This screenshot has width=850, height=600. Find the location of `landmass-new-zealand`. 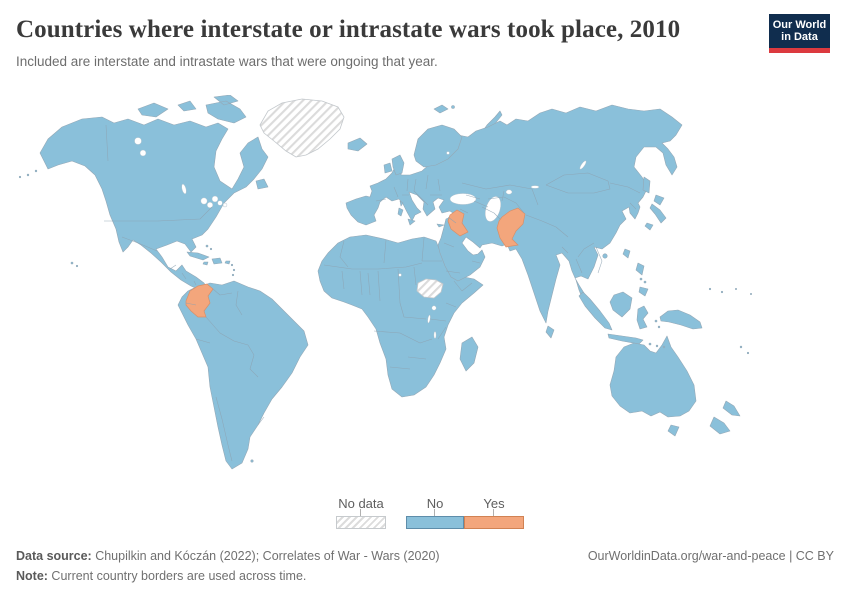

landmass-new-zealand is located at coordinates (725, 417).